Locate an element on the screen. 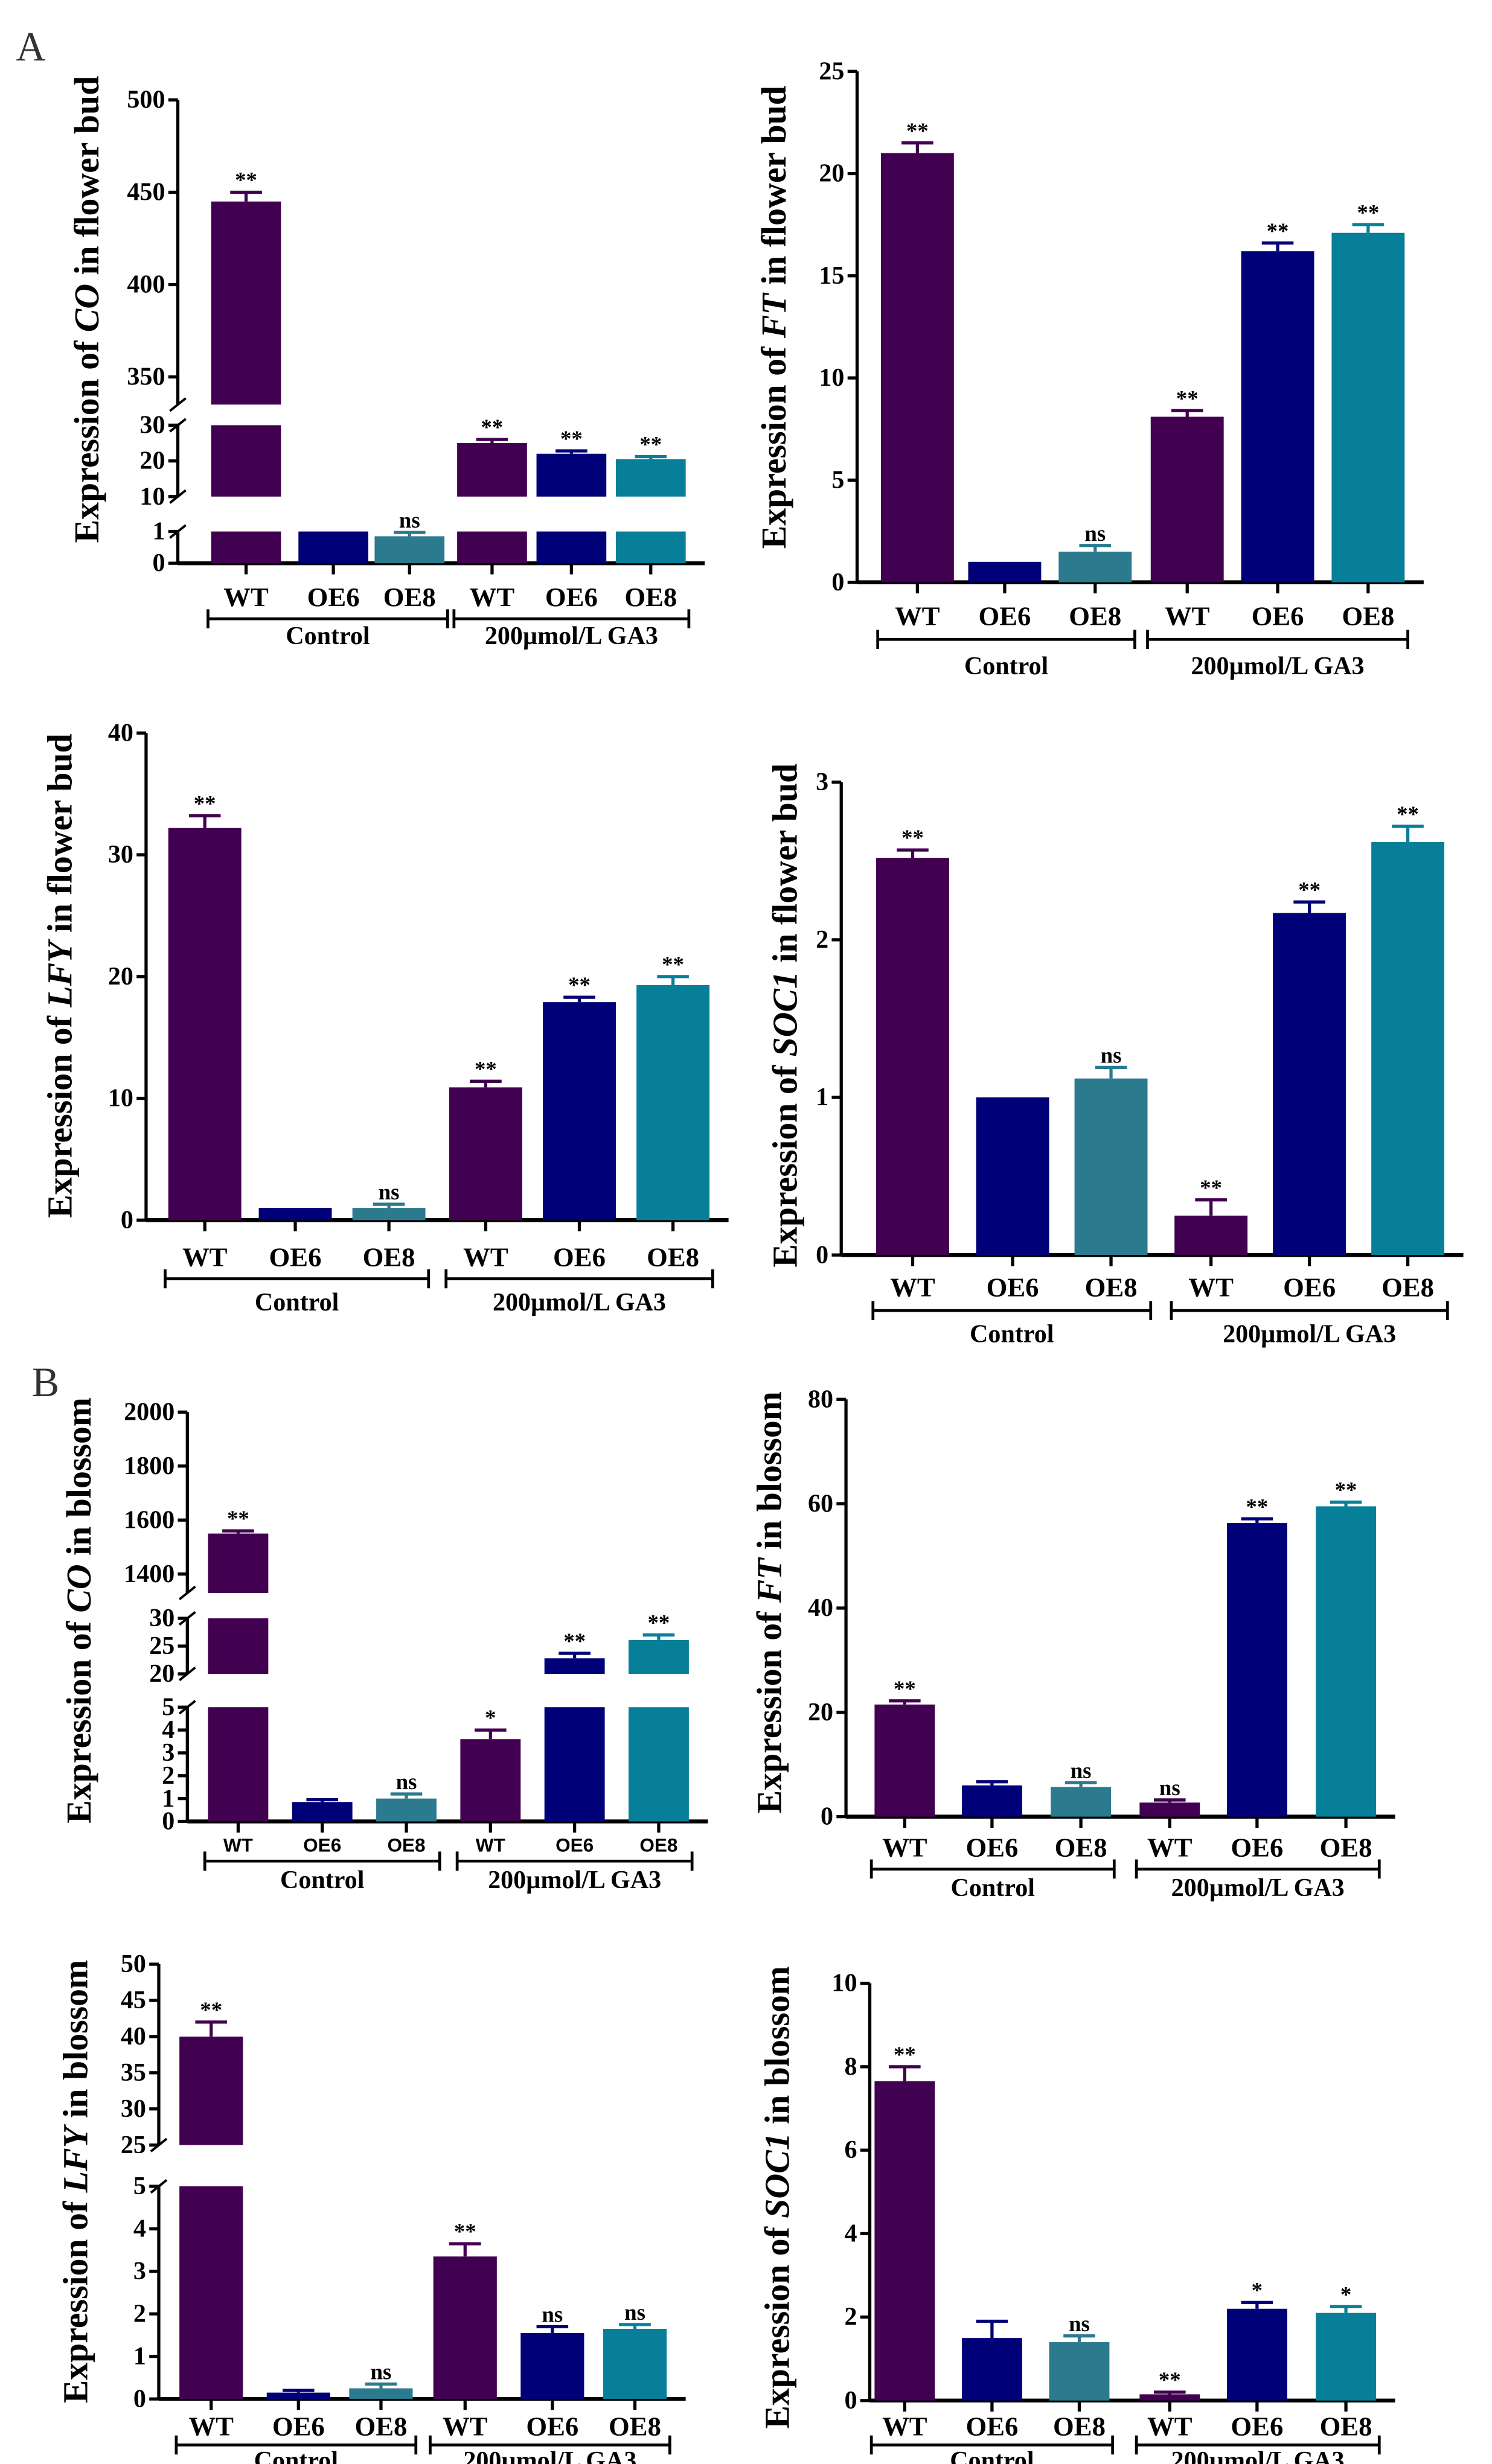  y-tick-label: 4 is located at coordinates (168, 1730).